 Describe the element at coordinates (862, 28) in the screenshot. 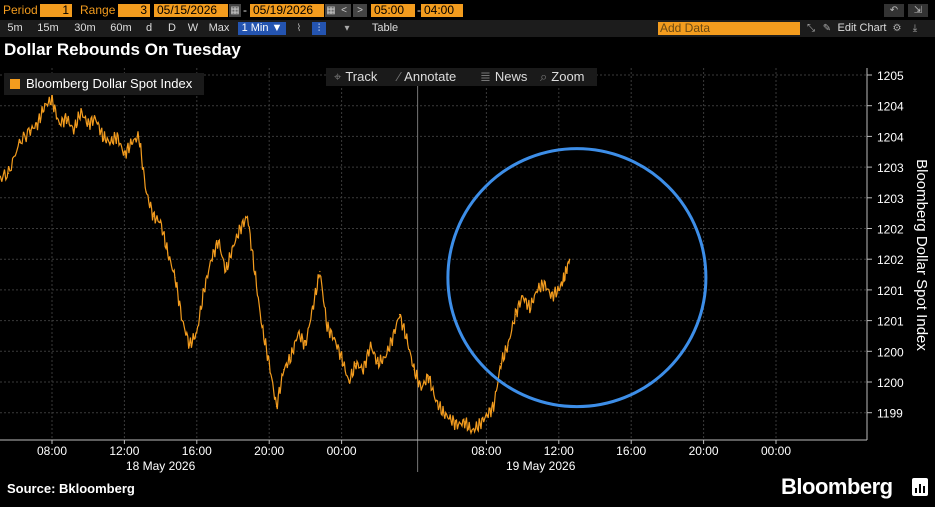

I see `edit-chart-button: Edit Chart` at that location.